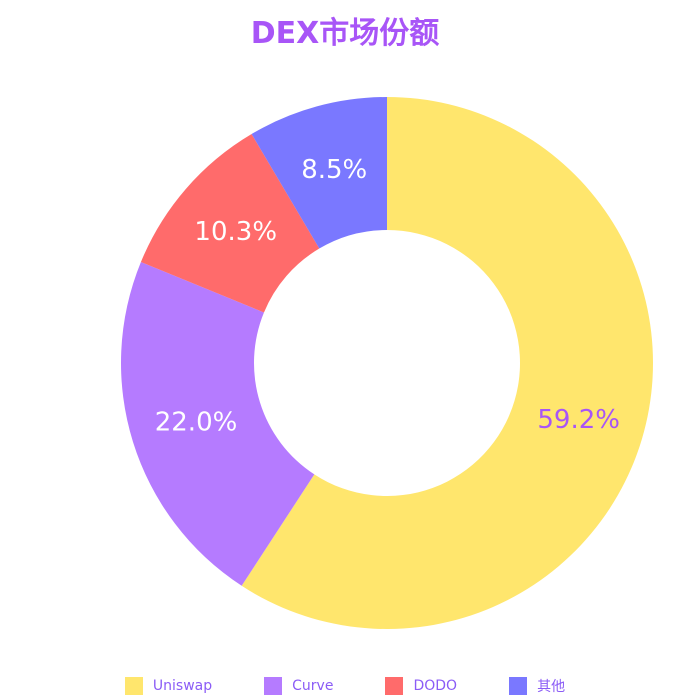  I want to click on slice-dodo, so click(230, 223).